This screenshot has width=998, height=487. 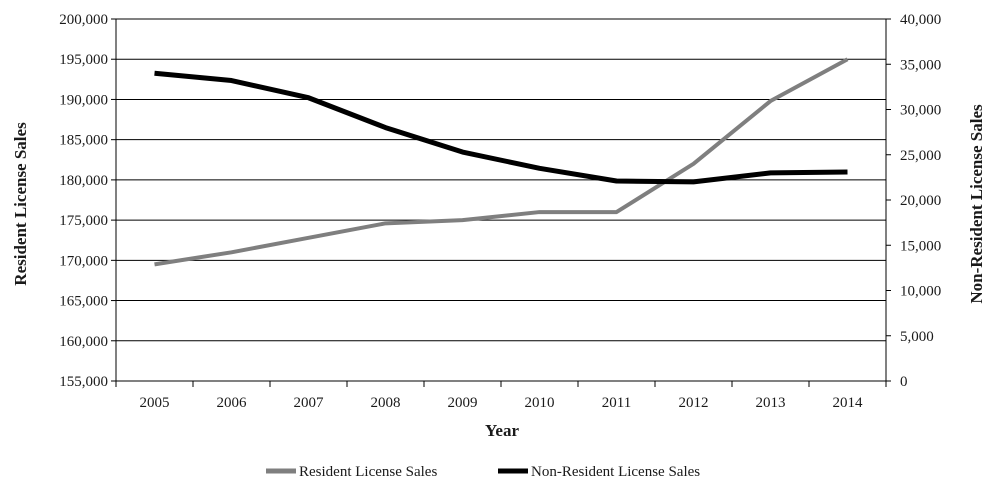 I want to click on y2-tick-label: 15,000, so click(x=920, y=246).